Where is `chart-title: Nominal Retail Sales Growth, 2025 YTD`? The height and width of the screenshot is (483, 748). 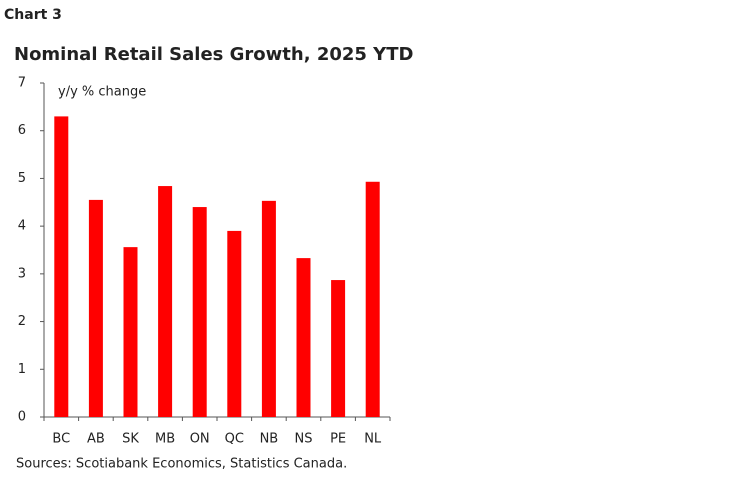 chart-title: Nominal Retail Sales Growth, 2025 YTD is located at coordinates (213, 54).